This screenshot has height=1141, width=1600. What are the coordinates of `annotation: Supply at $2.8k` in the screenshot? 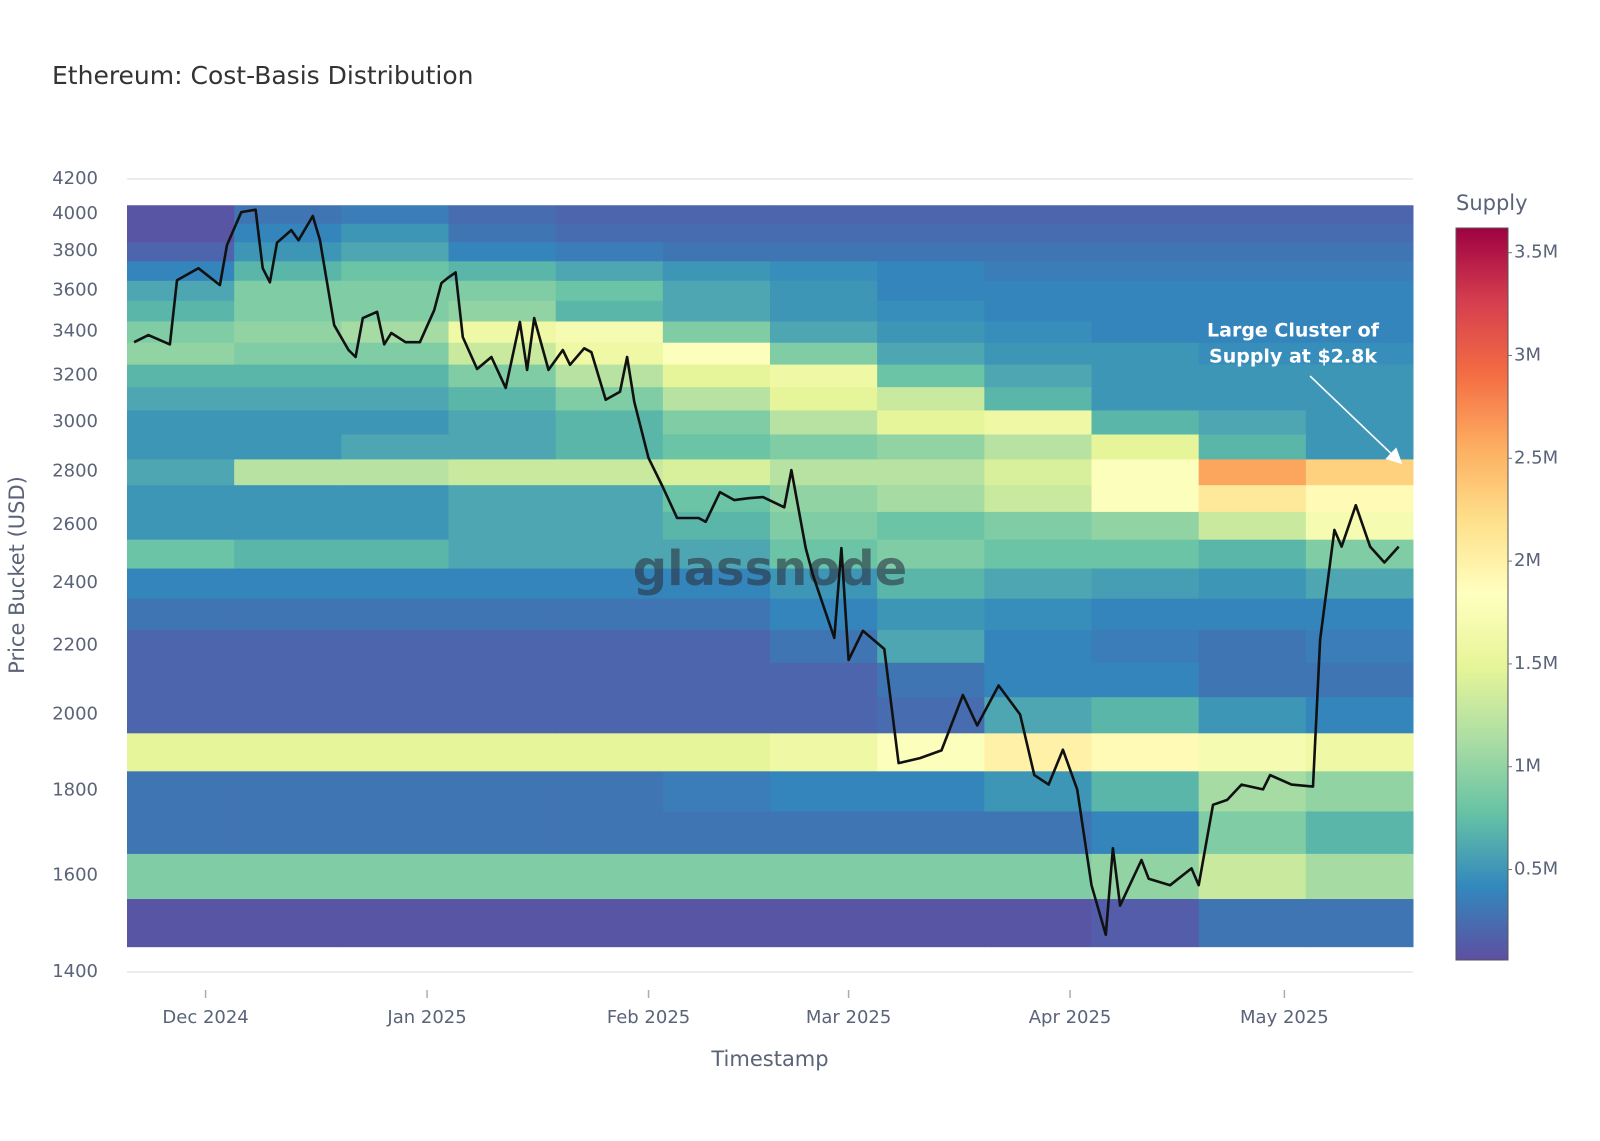 It's located at (1293, 357).